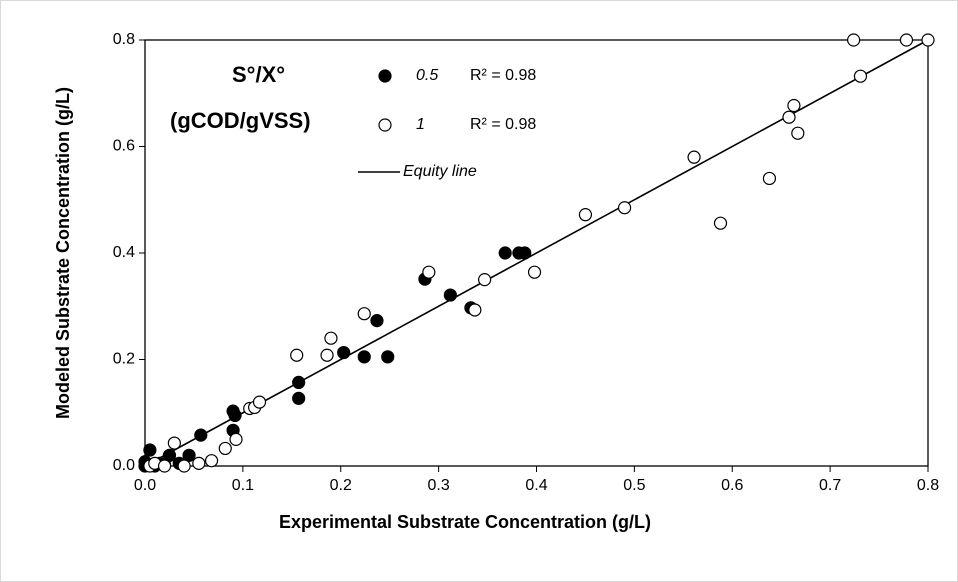 Image resolution: width=958 pixels, height=582 pixels. Describe the element at coordinates (243, 485) in the screenshot. I see `x-tick-label: 0.1` at that location.